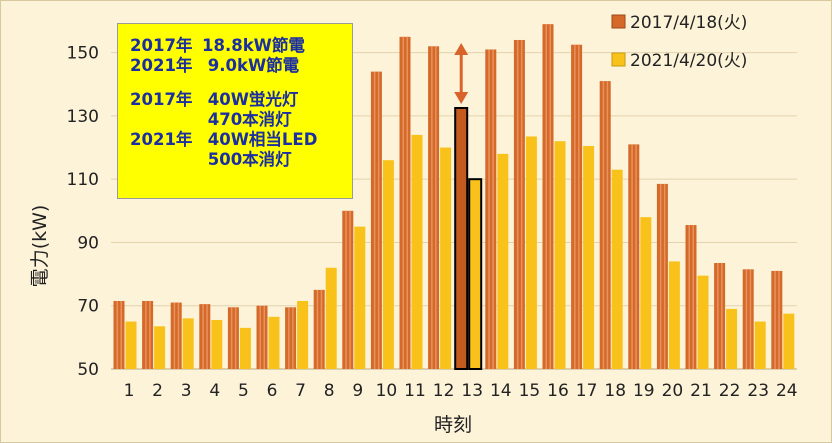 The height and width of the screenshot is (443, 832). What do you see at coordinates (587, 391) in the screenshot?
I see `x-tick-label: 17` at bounding box center [587, 391].